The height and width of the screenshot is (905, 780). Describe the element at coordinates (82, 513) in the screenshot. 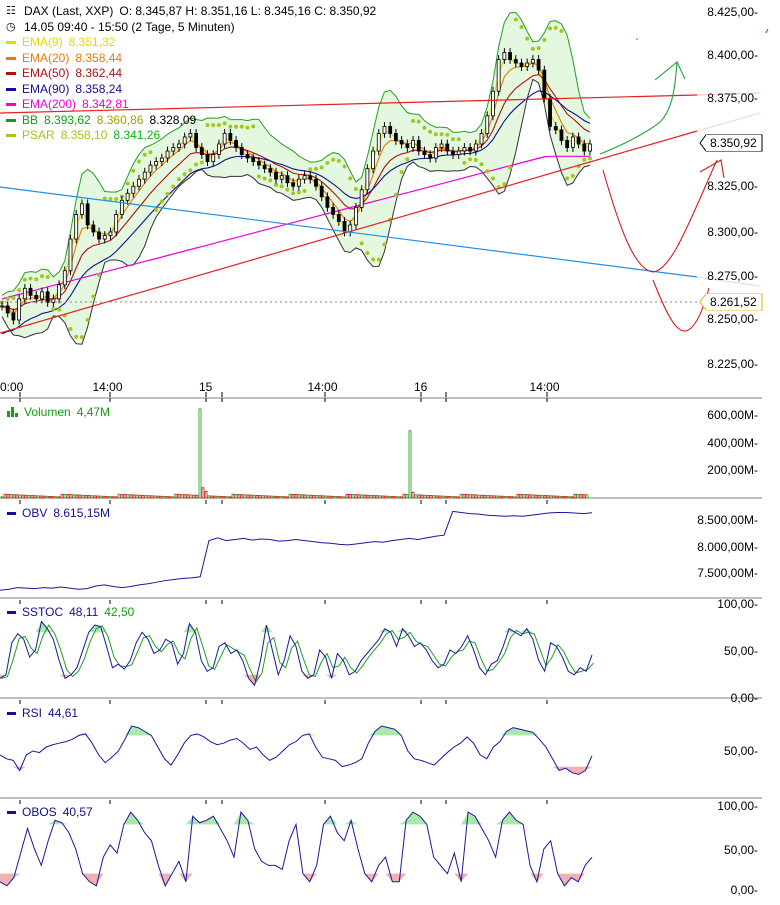

I see `obv-value: 8.615,15M` at that location.